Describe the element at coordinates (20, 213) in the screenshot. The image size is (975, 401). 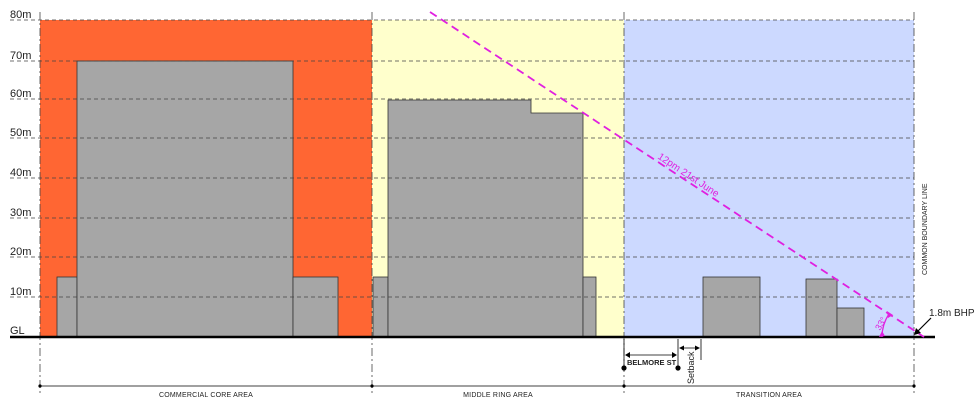
I see `height-label-30: 30m` at that location.